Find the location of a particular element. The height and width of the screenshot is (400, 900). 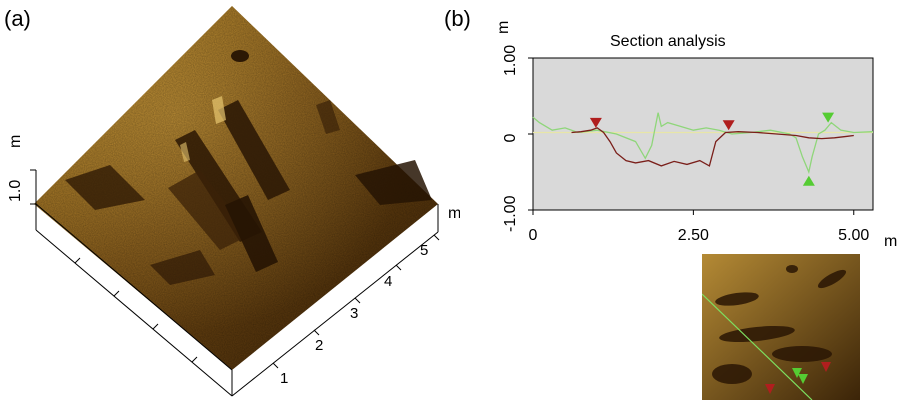

x-axis-tick-3: 3 is located at coordinates (354, 313).